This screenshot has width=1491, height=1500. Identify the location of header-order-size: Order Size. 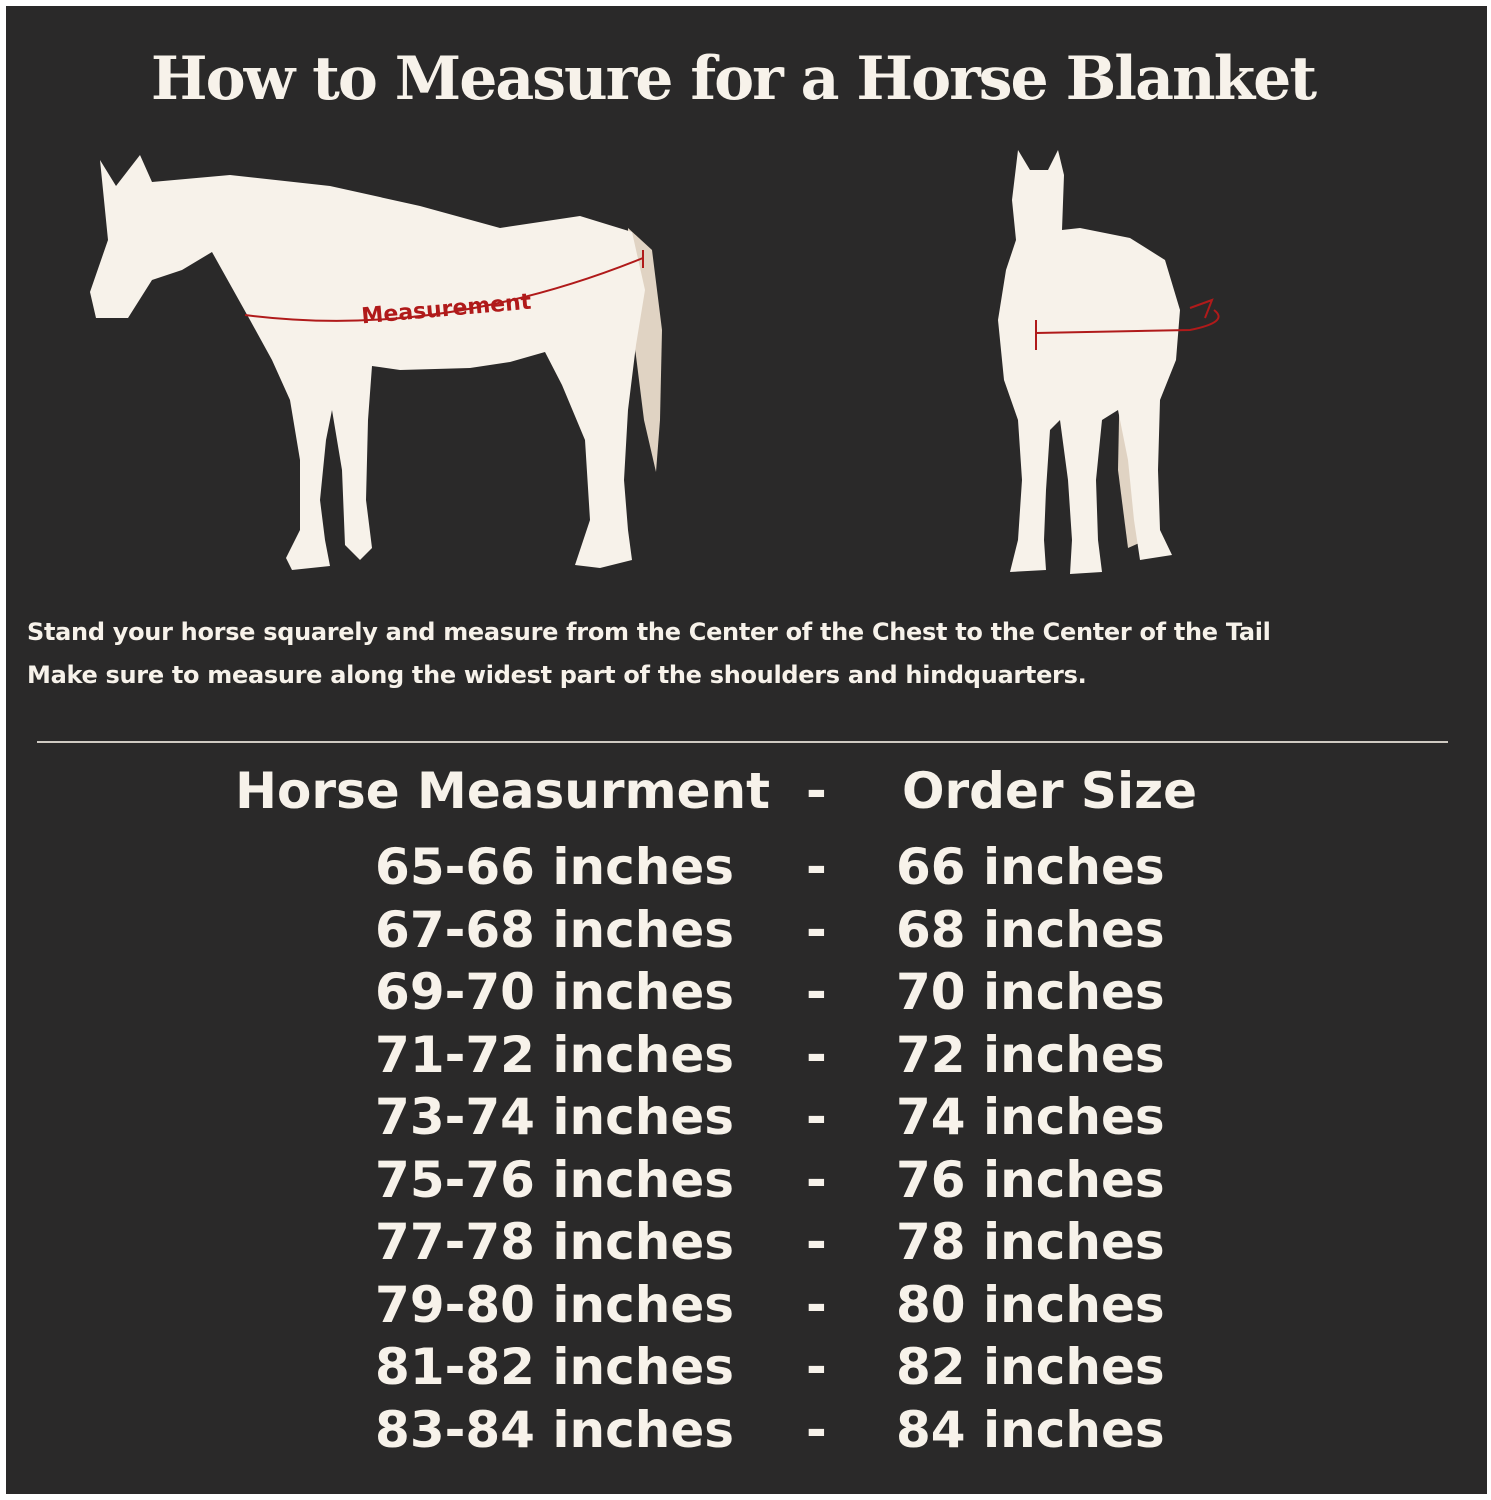
(1050, 791).